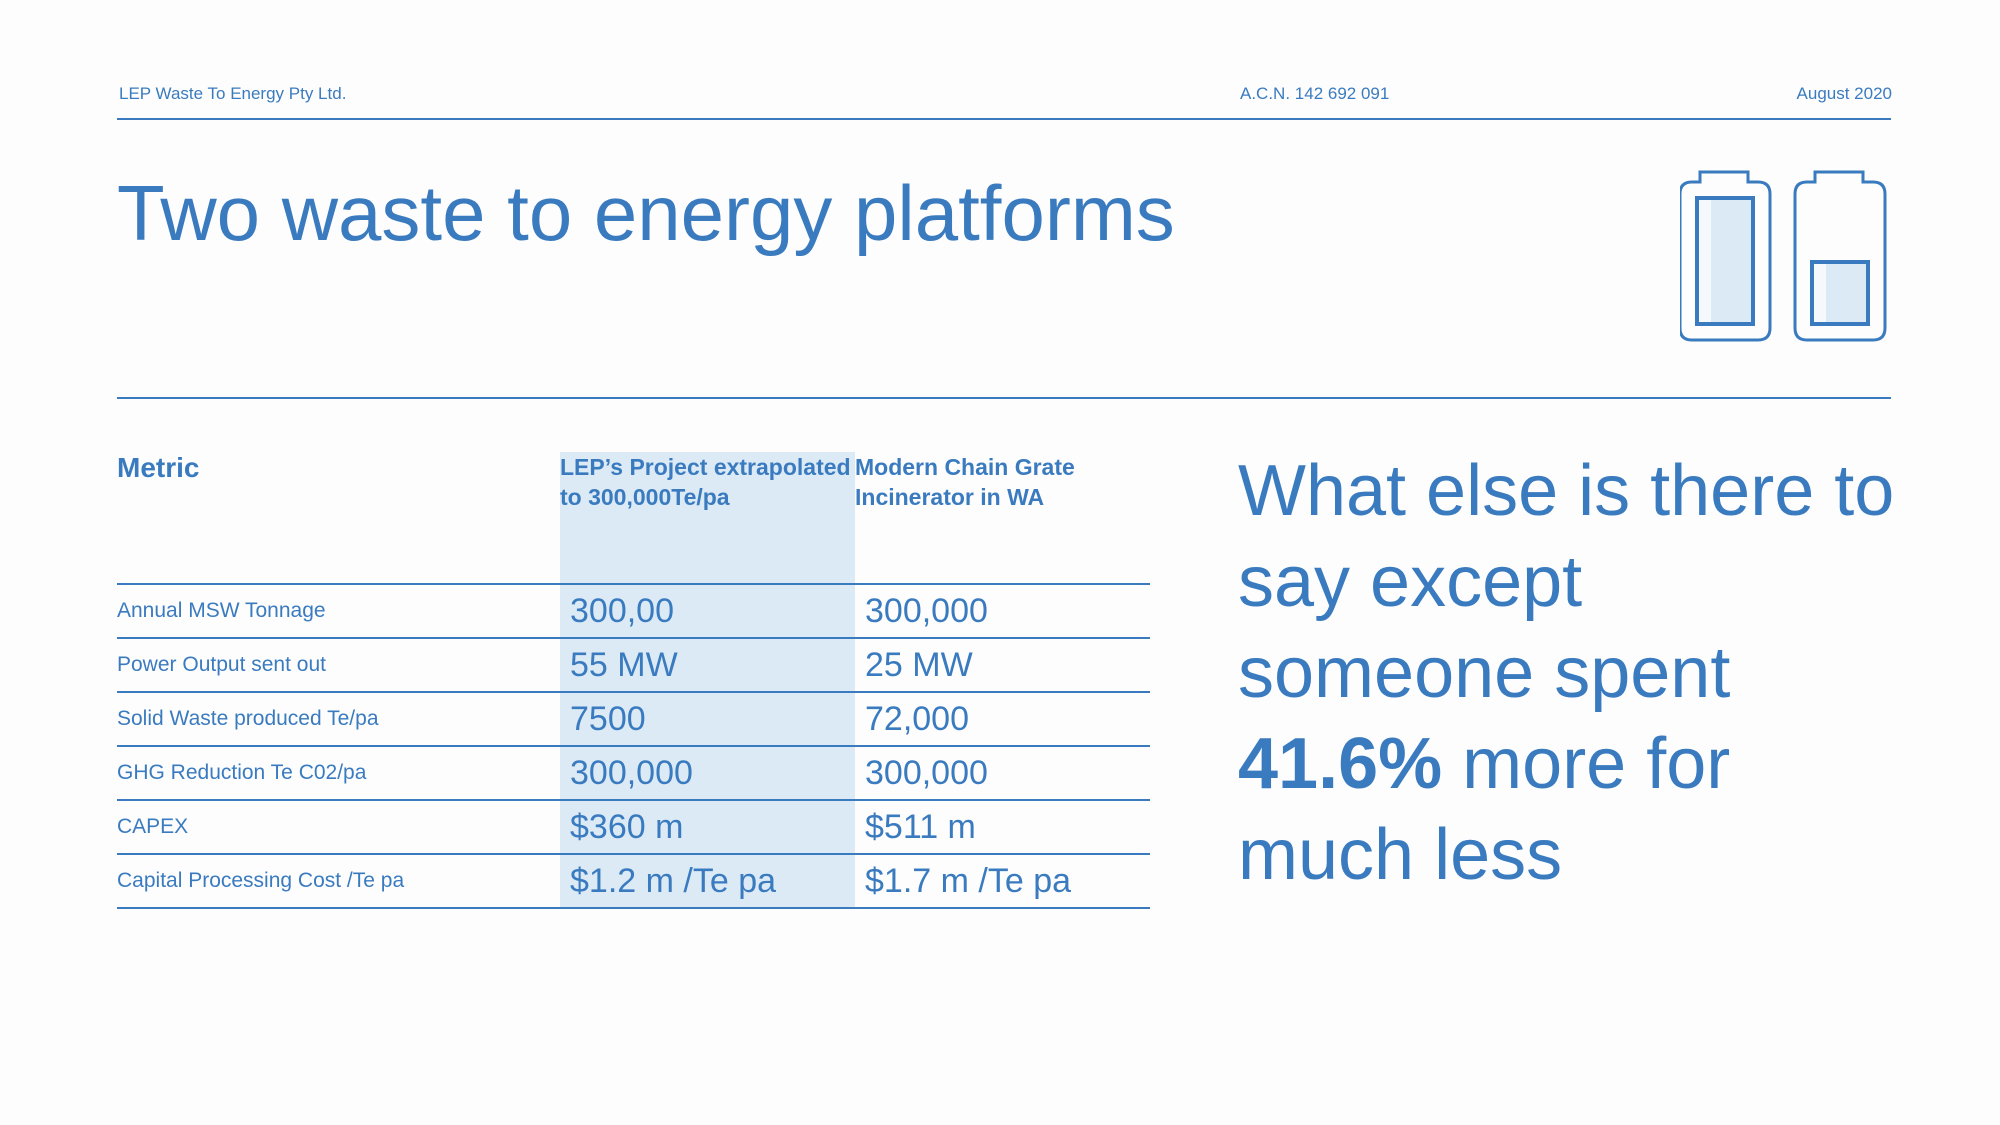 Image resolution: width=2000 pixels, height=1125 pixels. Describe the element at coordinates (646, 213) in the screenshot. I see `page-title: Two waste to energy platforms` at that location.